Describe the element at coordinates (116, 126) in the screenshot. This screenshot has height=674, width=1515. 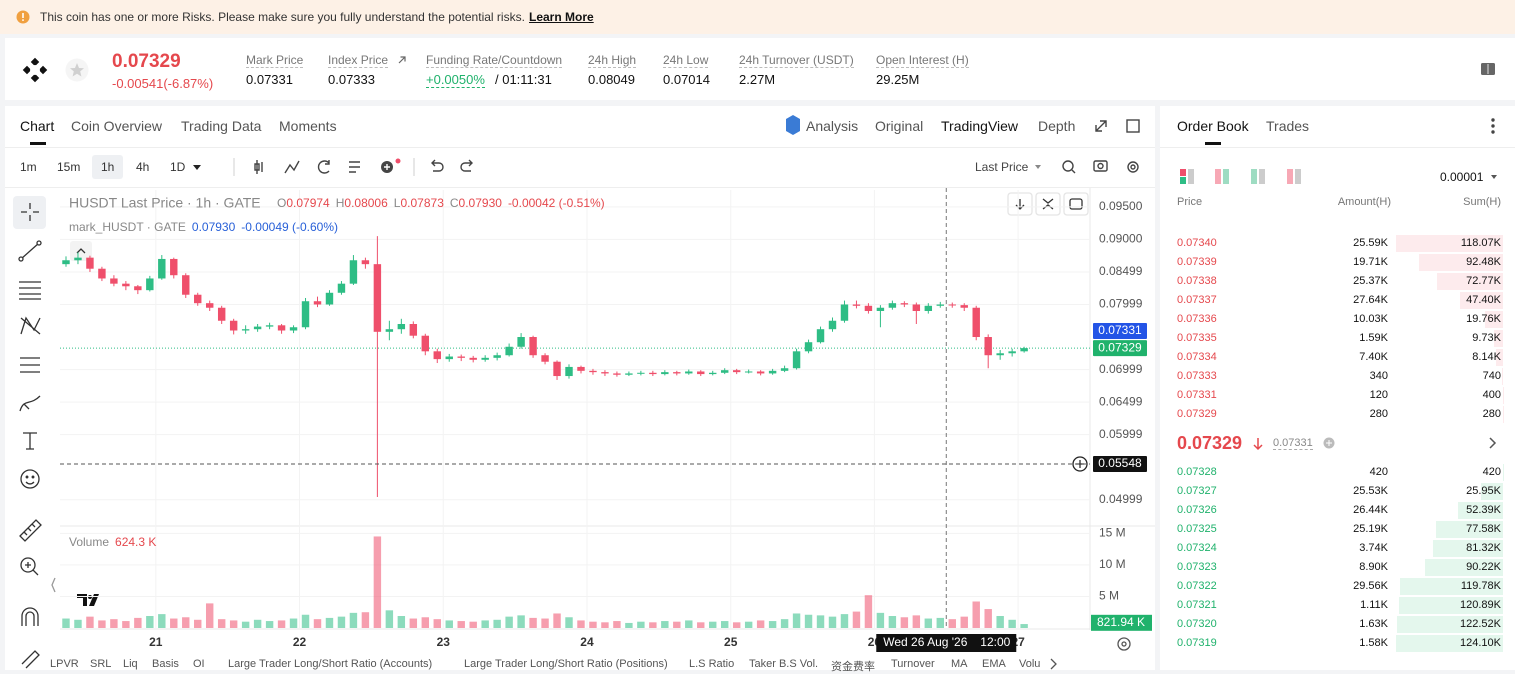
I see `chart-tab: Coin Overview` at that location.